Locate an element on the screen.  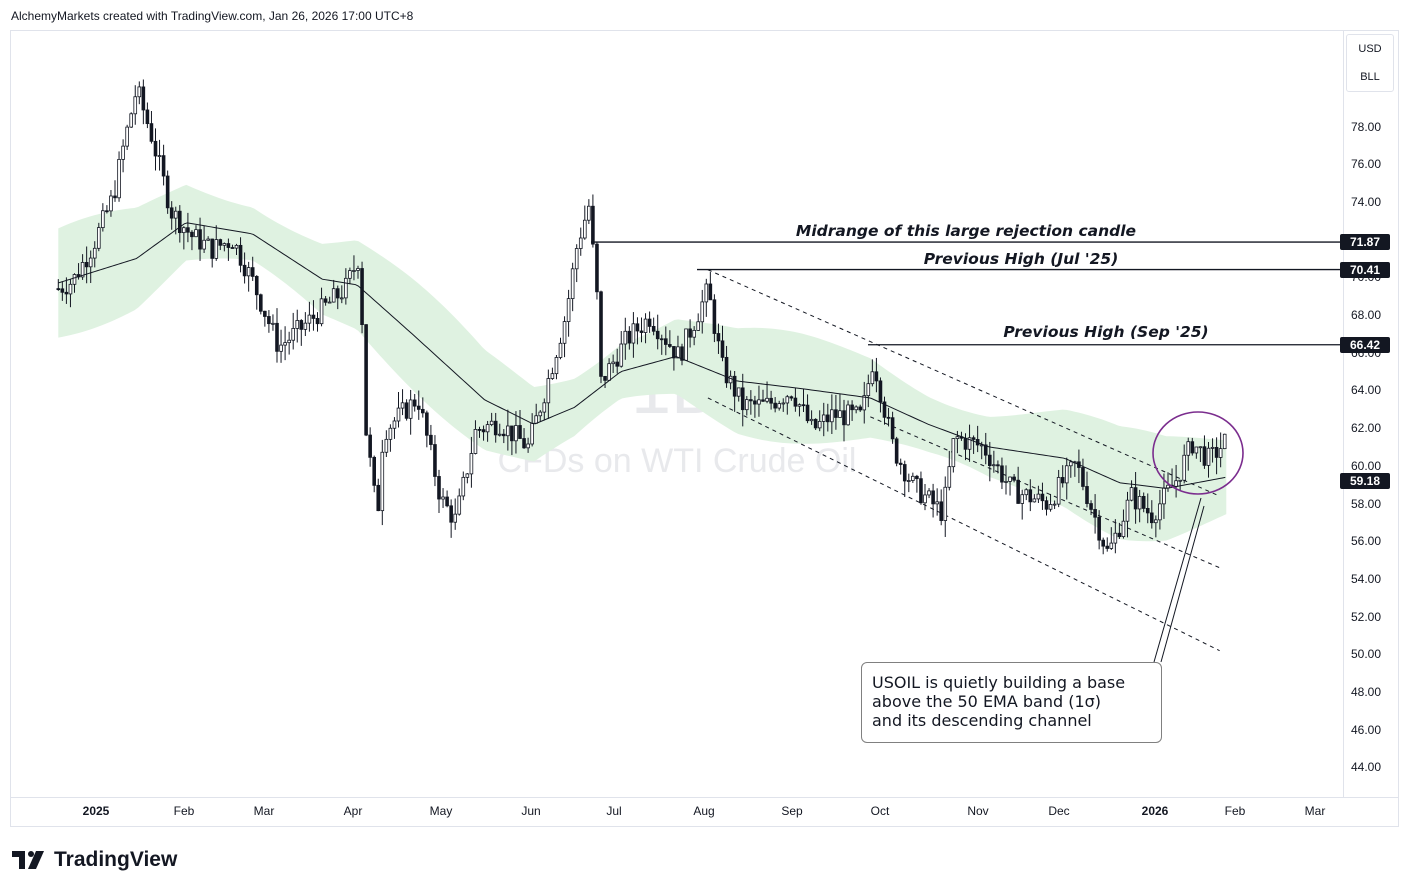
level-price-tag: 71.87 is located at coordinates (1365, 242).